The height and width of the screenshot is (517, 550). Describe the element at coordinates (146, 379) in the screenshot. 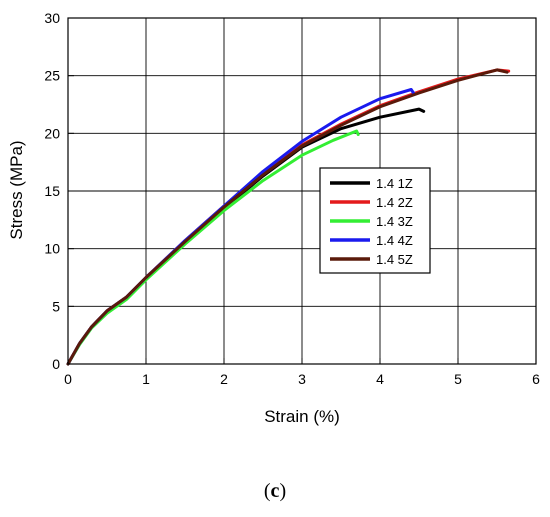

I see `x-tick-label: 1` at that location.